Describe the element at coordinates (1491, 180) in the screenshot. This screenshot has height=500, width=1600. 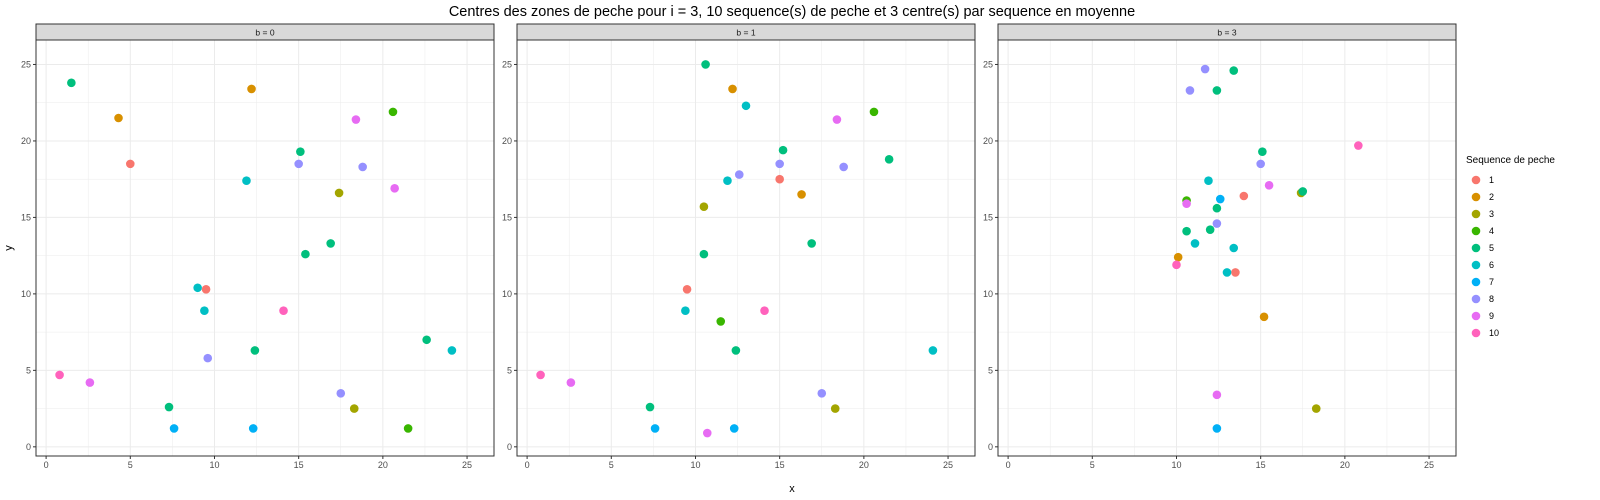
I see `legend-label: 1` at that location.